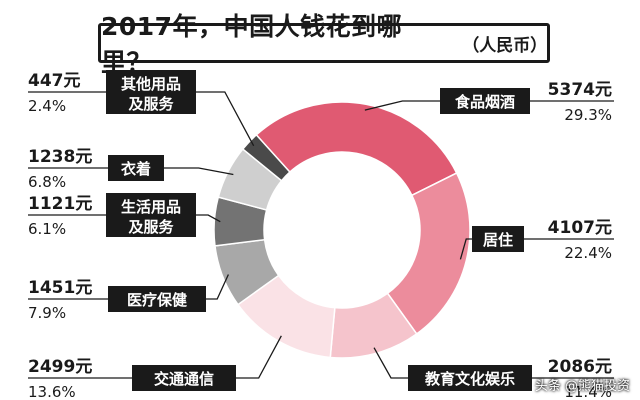 This screenshot has width=640, height=400. I want to click on leader-line-other, so click(225, 119).